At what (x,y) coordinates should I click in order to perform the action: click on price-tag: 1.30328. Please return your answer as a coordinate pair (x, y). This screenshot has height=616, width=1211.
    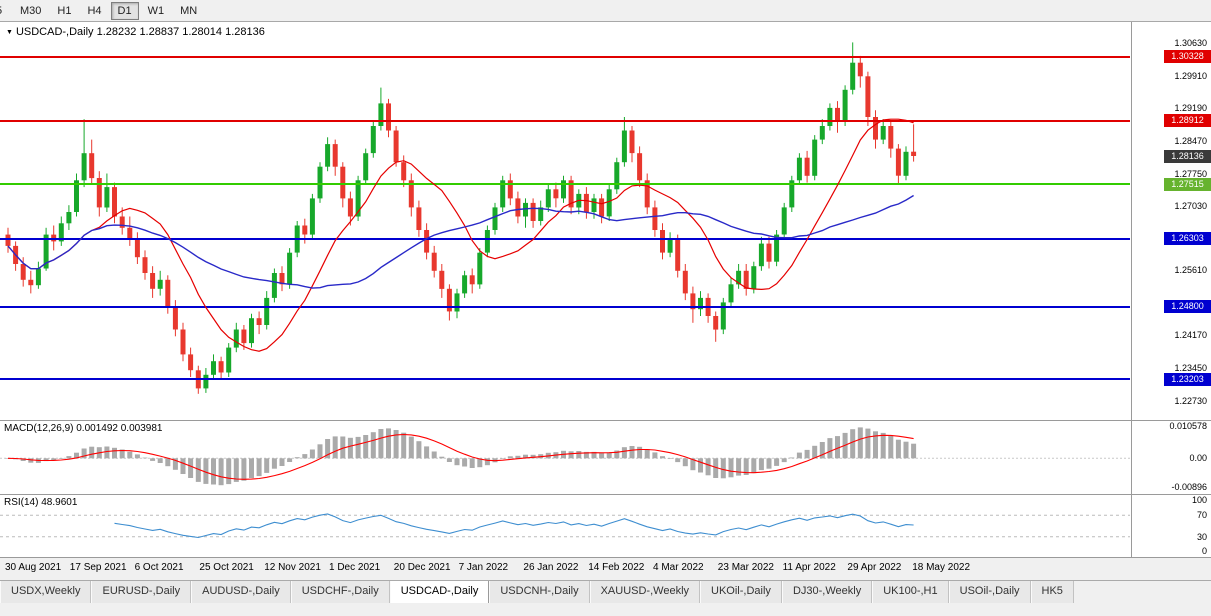
    Looking at the image, I should click on (1187, 57).